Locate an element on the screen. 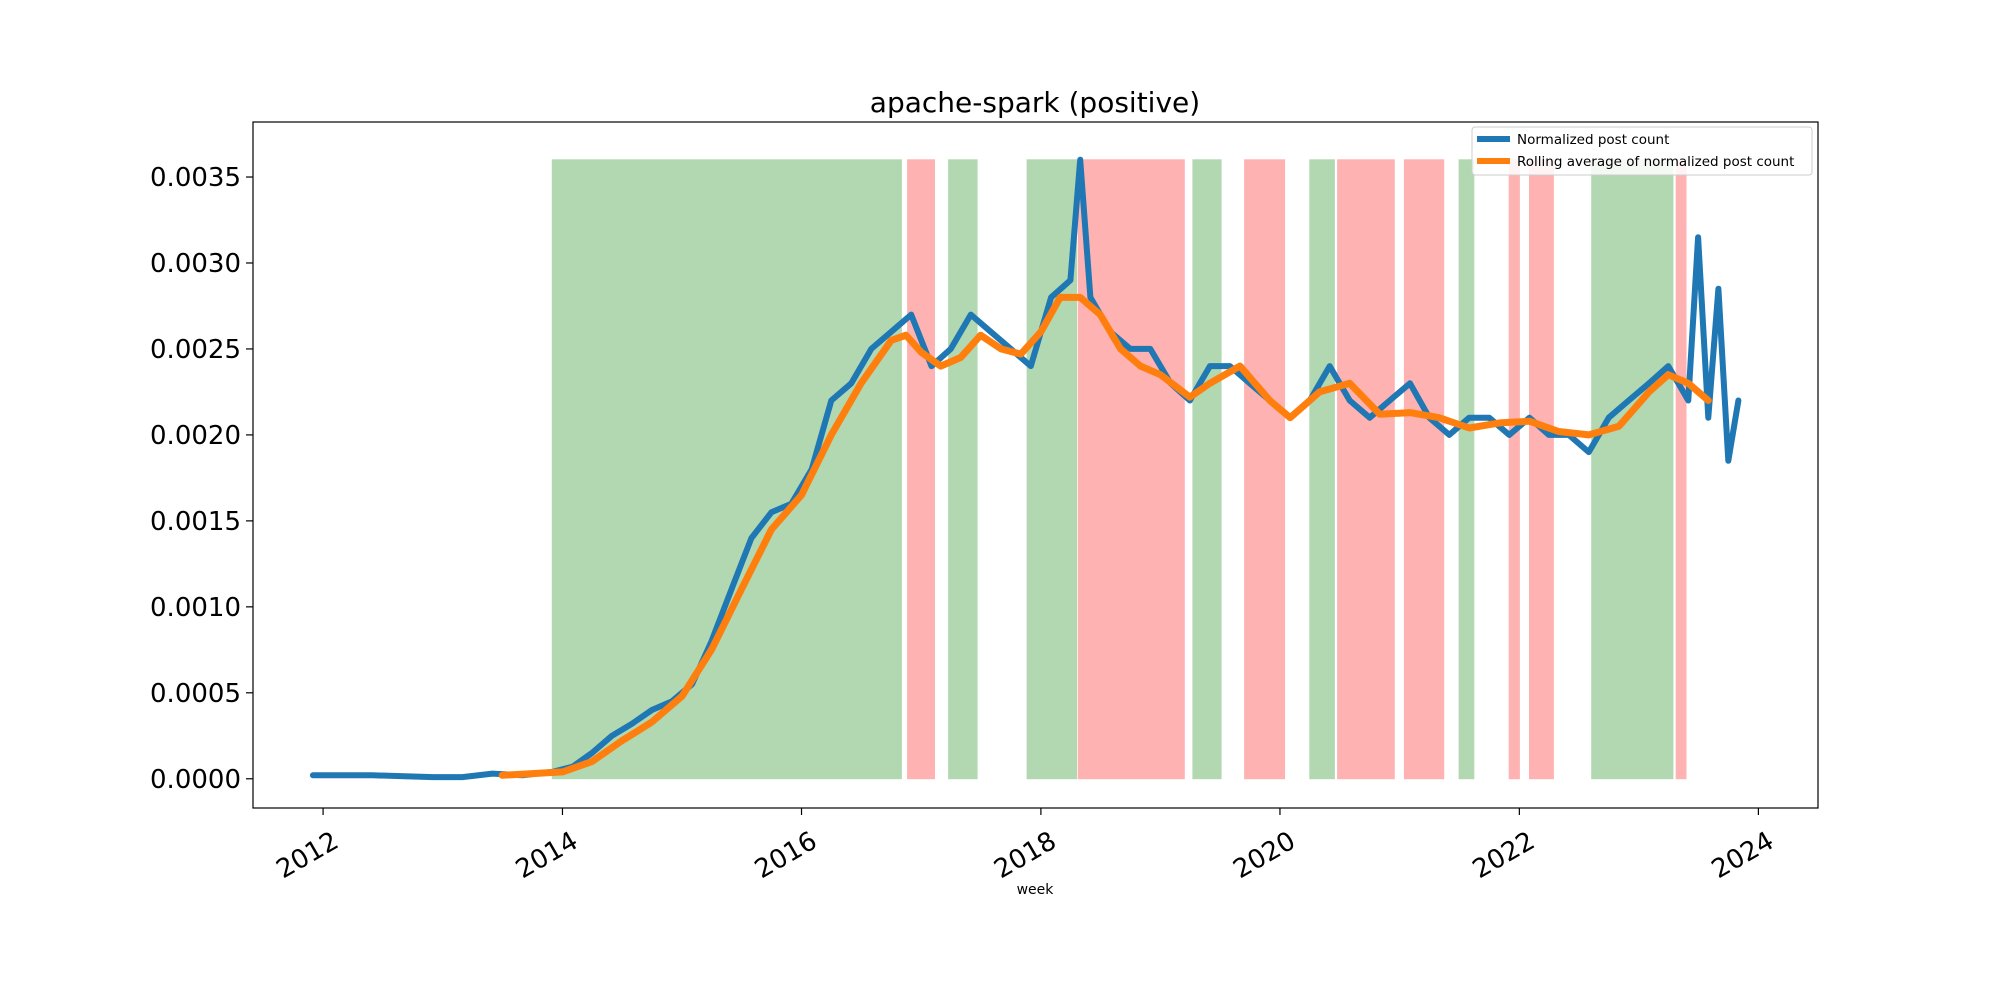 This screenshot has height=1004, width=2000. y-tick-label-0.0010: 0.0010 is located at coordinates (195, 608).